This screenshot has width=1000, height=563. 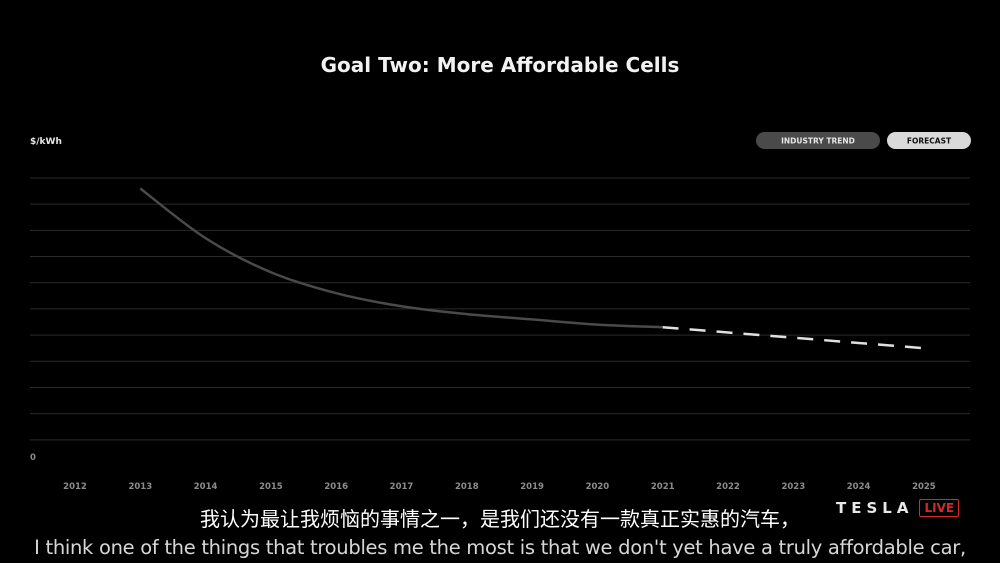 What do you see at coordinates (467, 487) in the screenshot?
I see `x-tick-label: 2018` at bounding box center [467, 487].